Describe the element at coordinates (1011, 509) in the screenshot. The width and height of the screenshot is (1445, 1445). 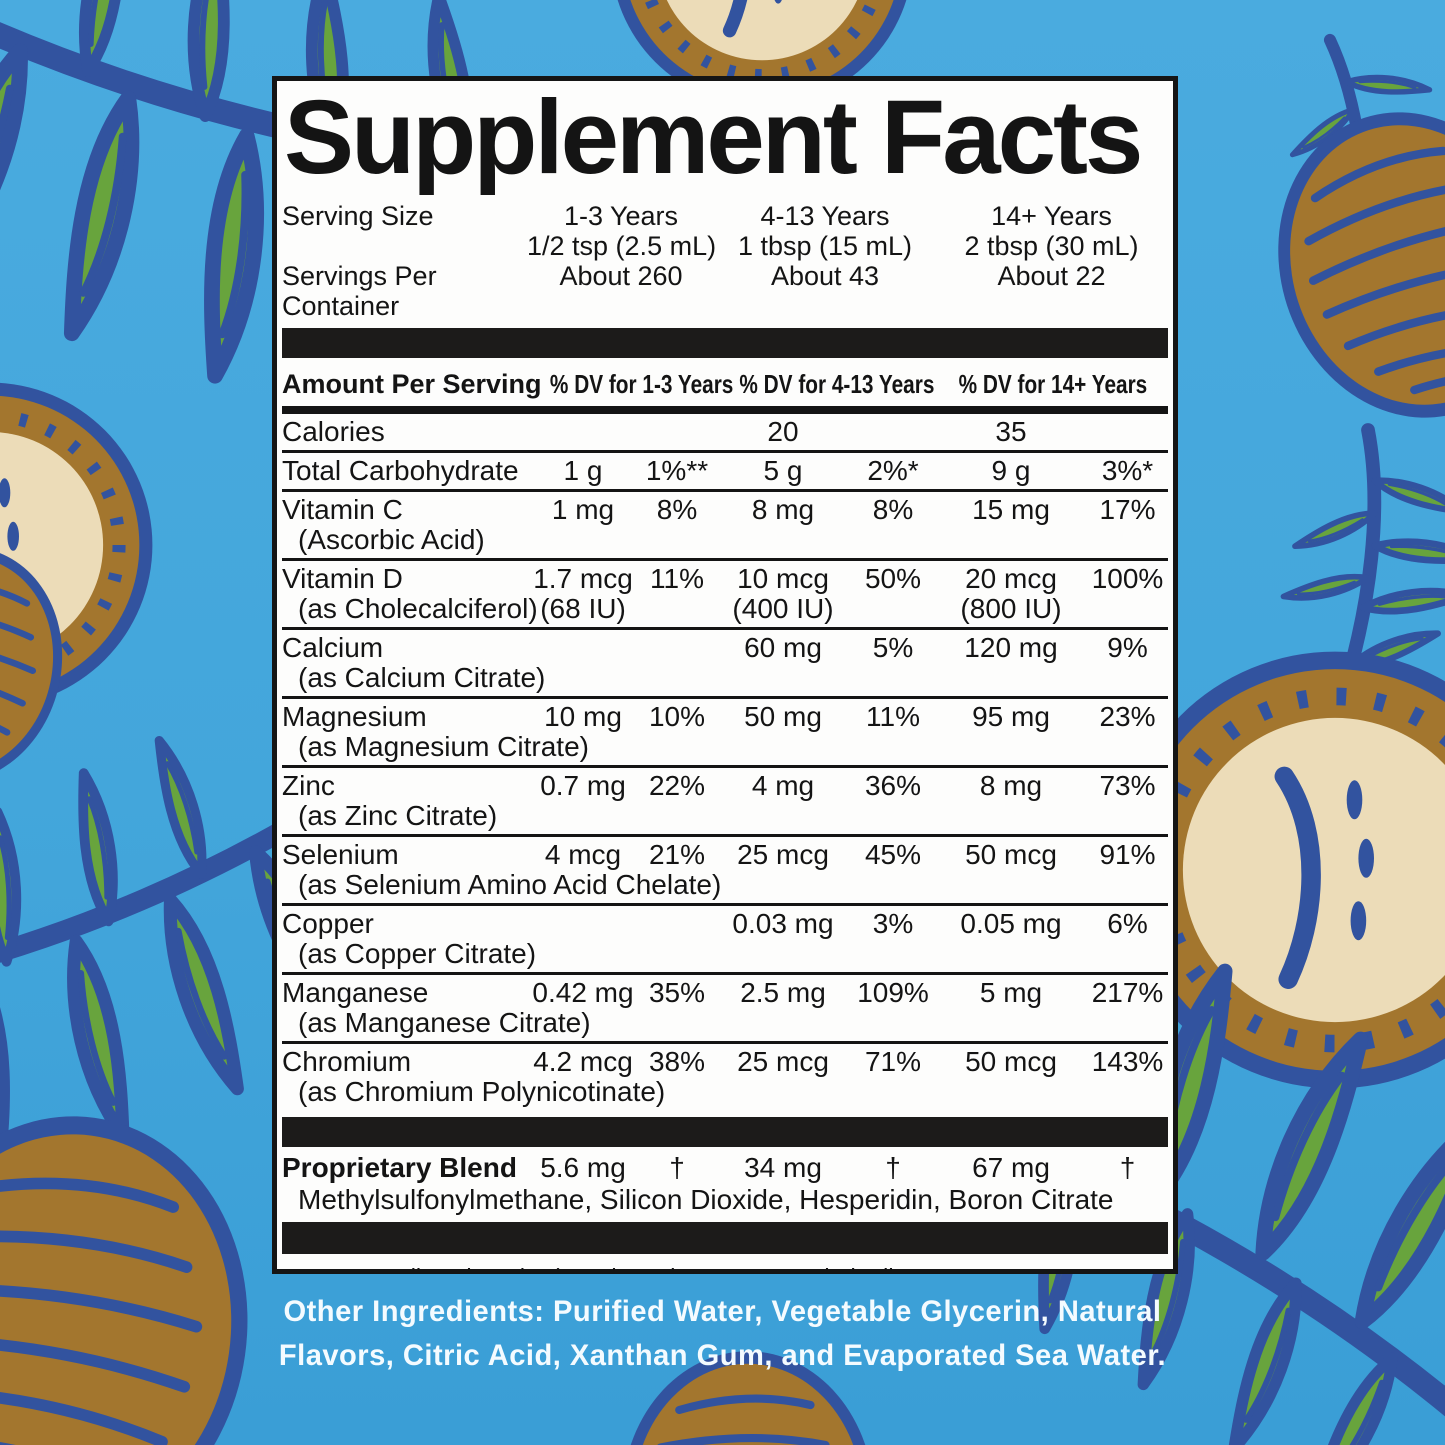
I see `amount-value: 15 mg` at that location.